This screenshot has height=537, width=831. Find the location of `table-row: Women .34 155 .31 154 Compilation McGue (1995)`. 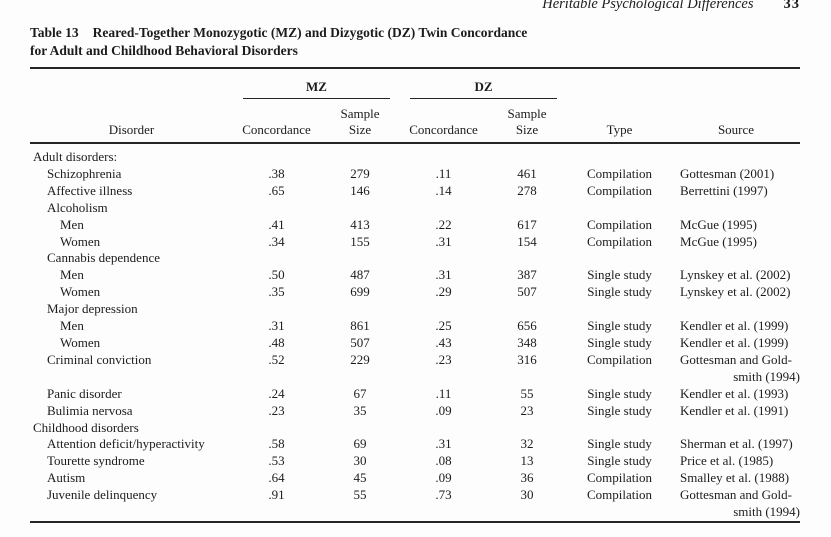

table-row: Women .34 155 .31 154 Compilation McGue (1995) is located at coordinates (415, 242).